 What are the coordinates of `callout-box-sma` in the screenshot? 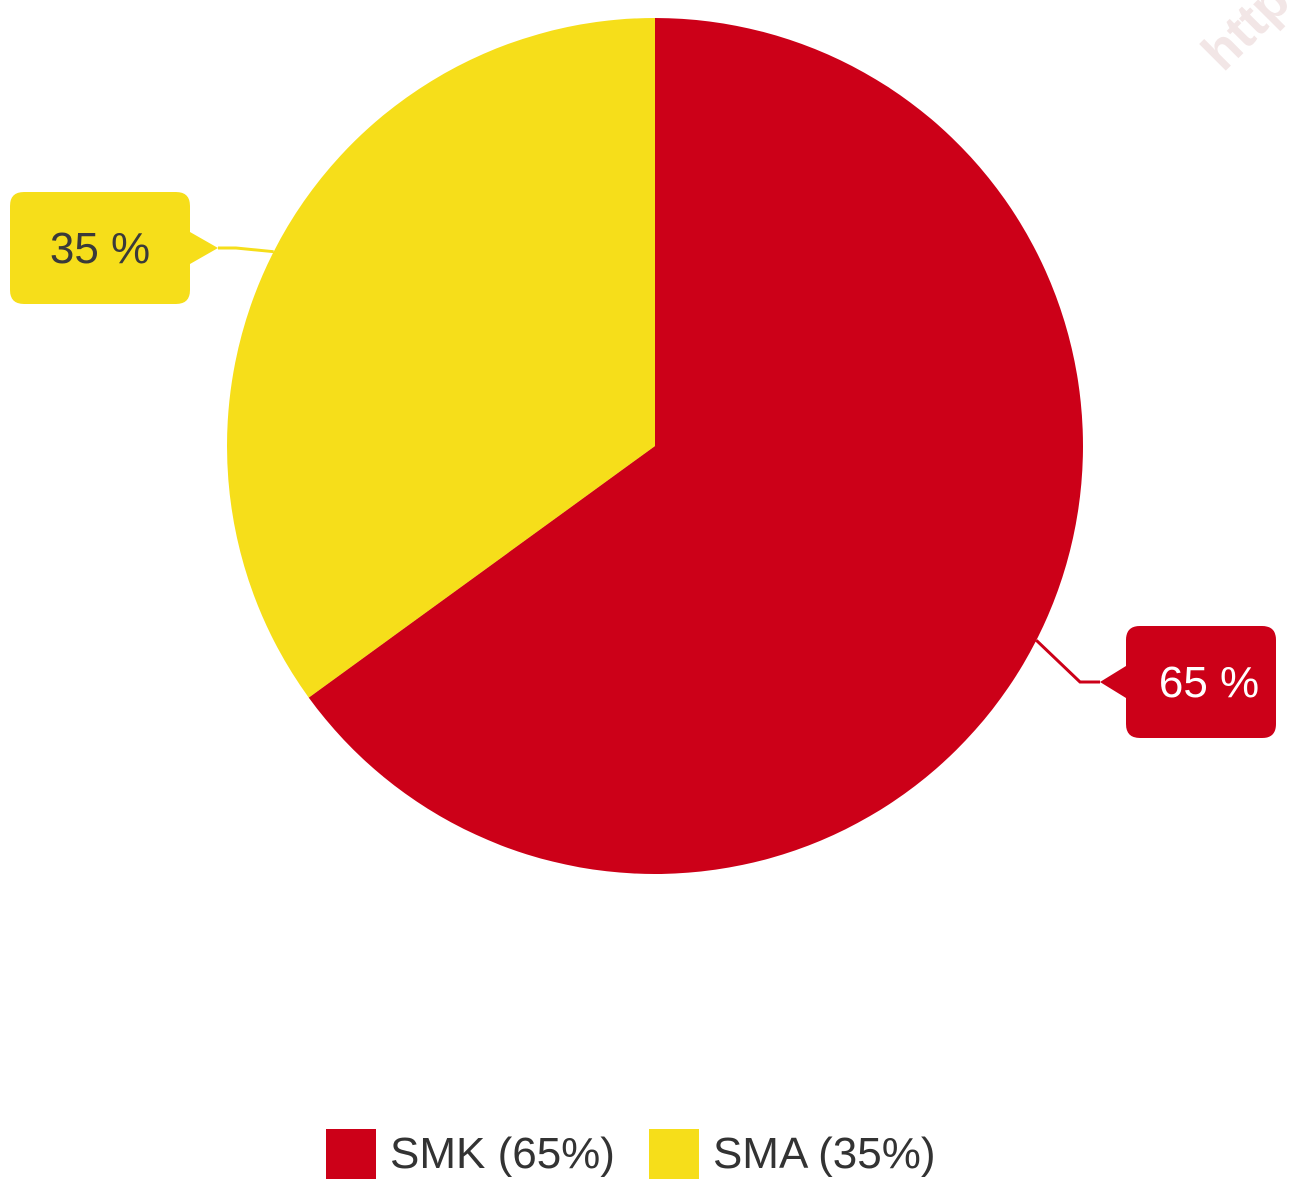 It's located at (114, 248).